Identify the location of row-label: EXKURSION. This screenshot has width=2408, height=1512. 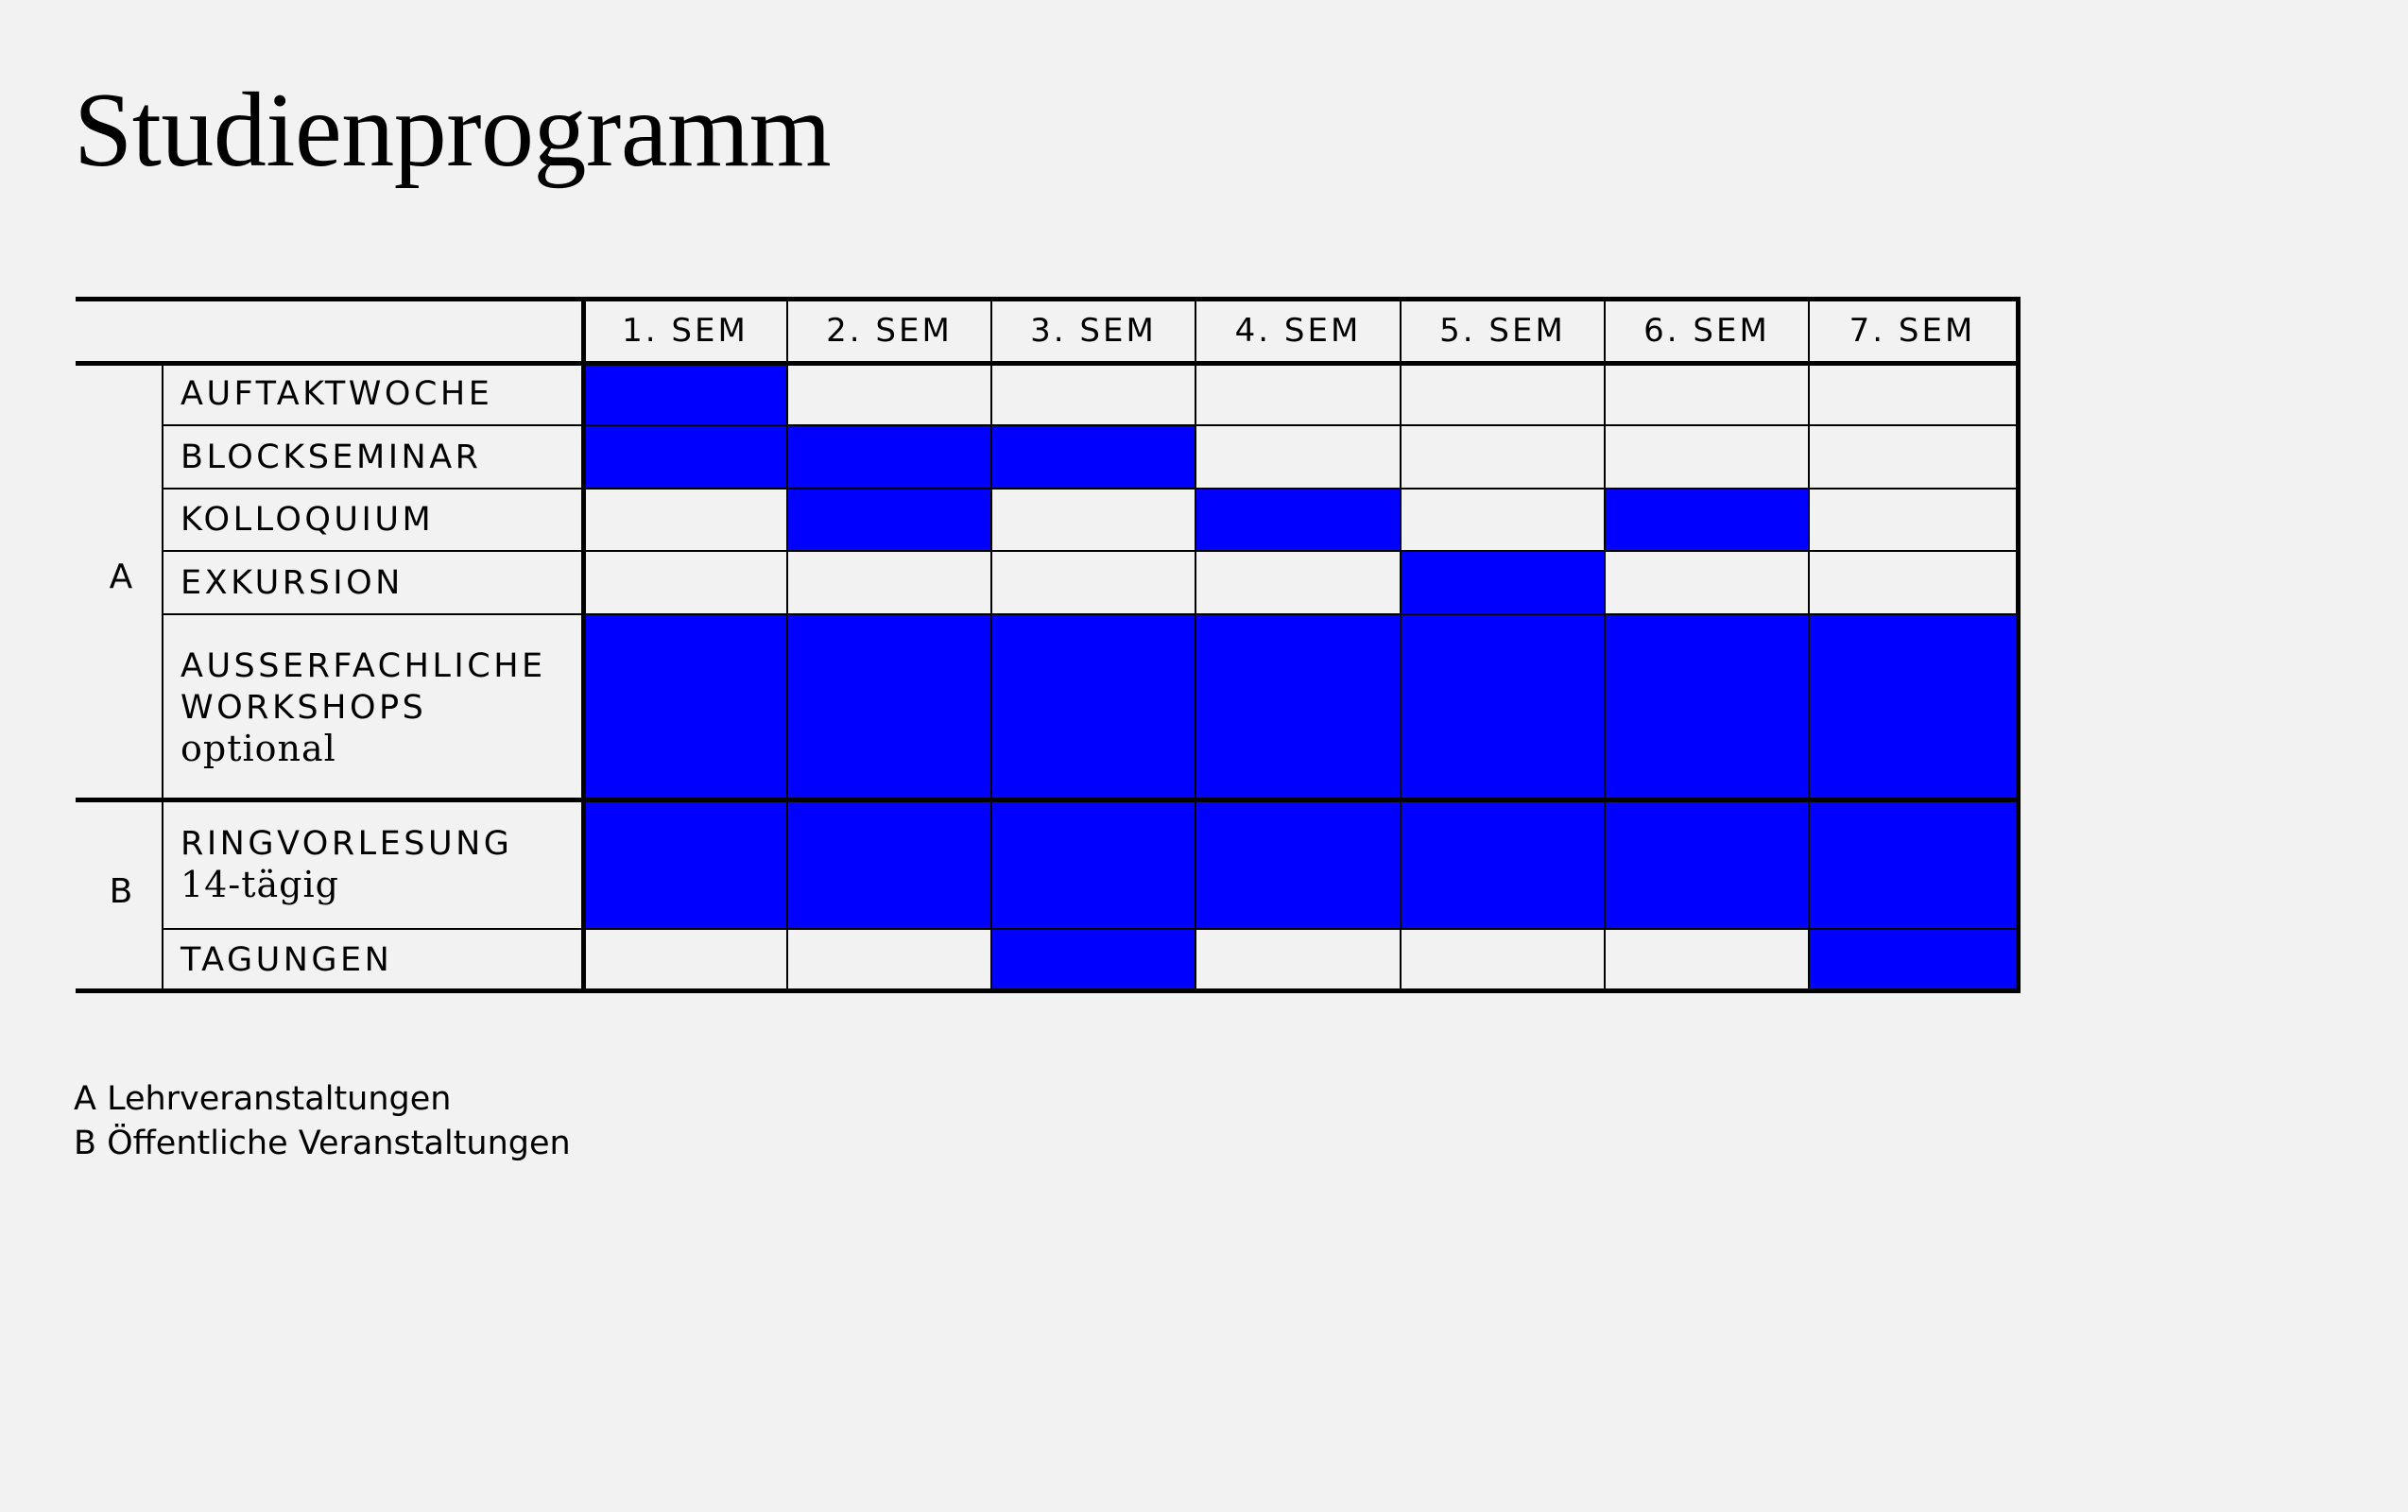
(293, 583).